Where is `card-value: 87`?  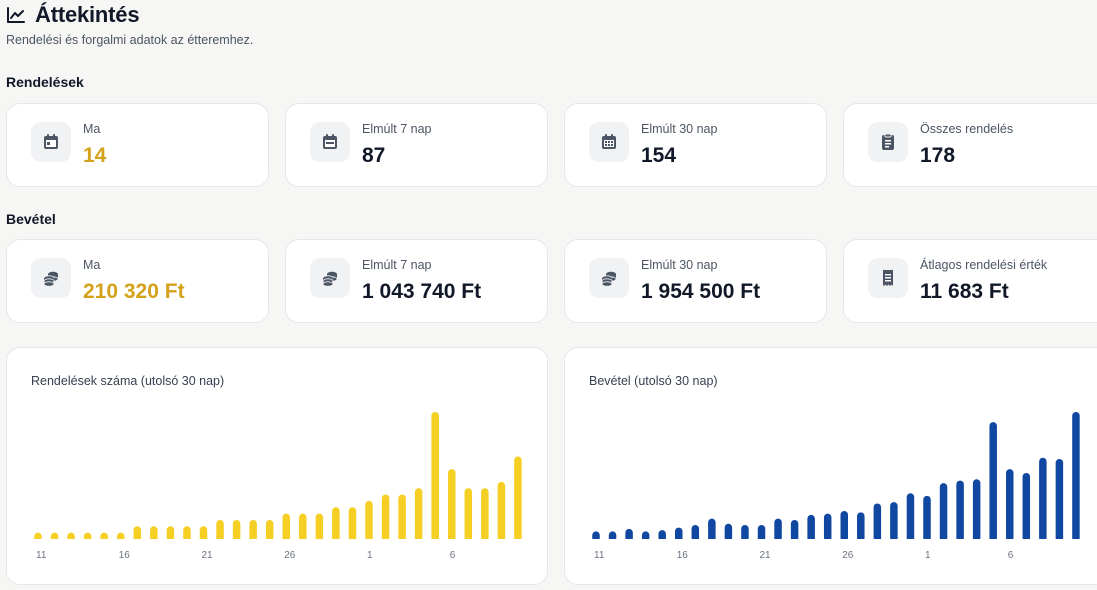 card-value: 87 is located at coordinates (374, 155).